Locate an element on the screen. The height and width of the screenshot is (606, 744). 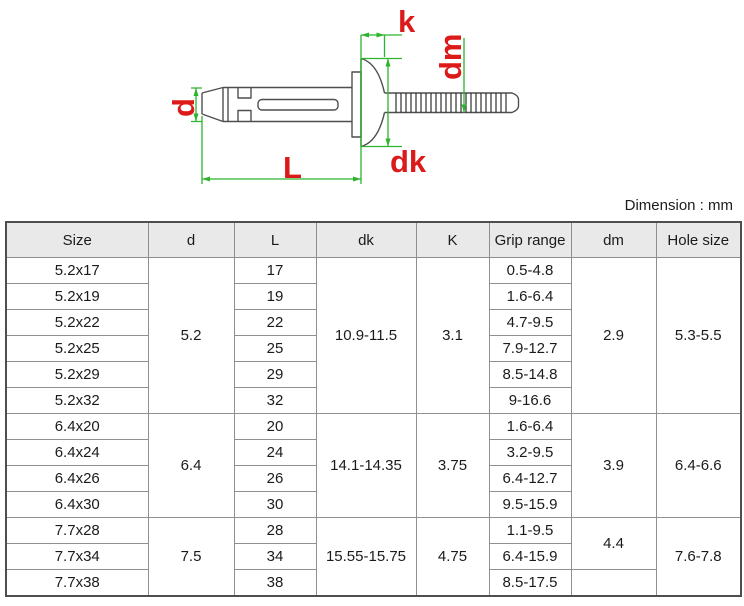
l-cell: 25 is located at coordinates (275, 348).